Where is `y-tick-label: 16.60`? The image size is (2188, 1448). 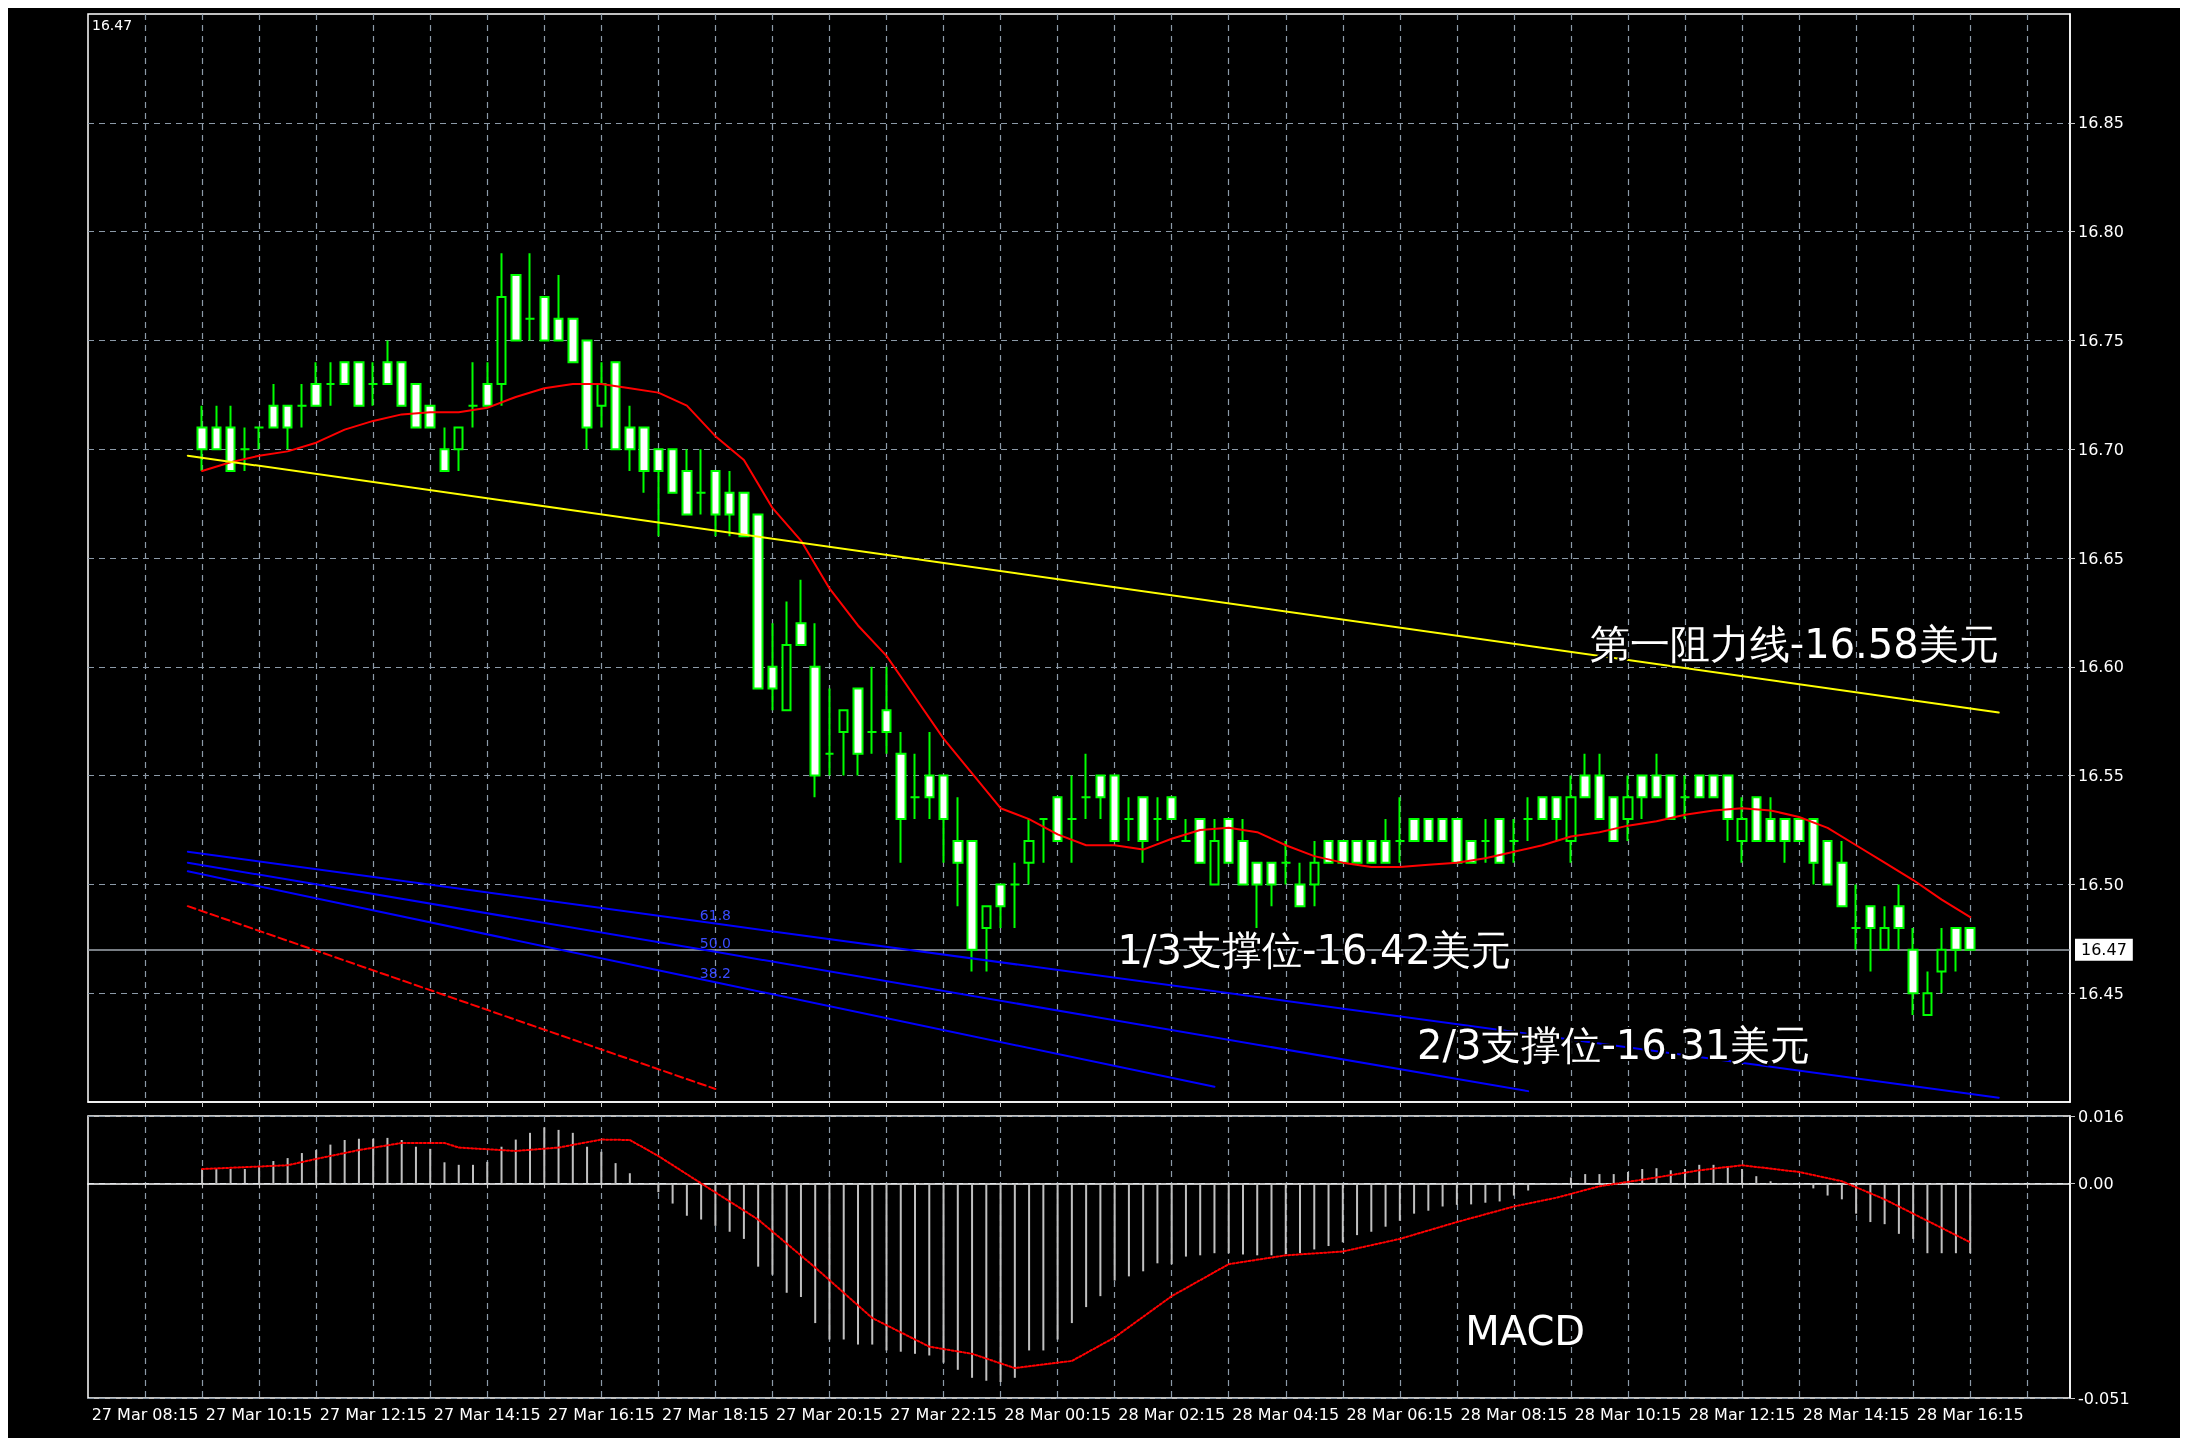
y-tick-label: 16.60 is located at coordinates (2101, 667).